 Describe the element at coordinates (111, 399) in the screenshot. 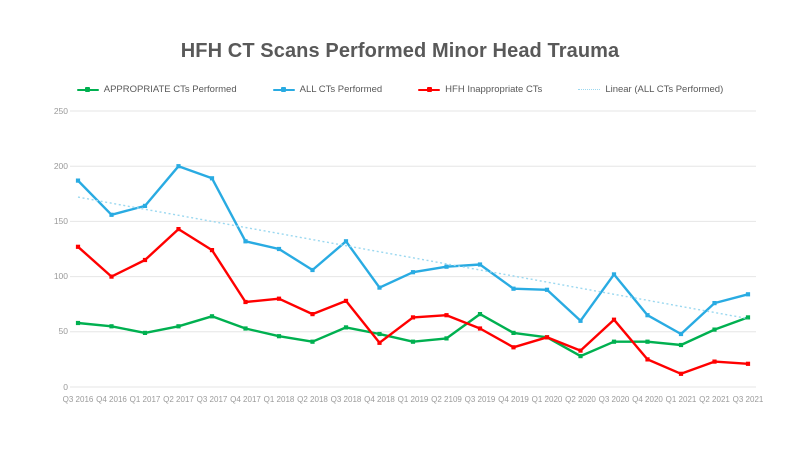

I see `x-axis-tick-label: Q4 2016` at that location.